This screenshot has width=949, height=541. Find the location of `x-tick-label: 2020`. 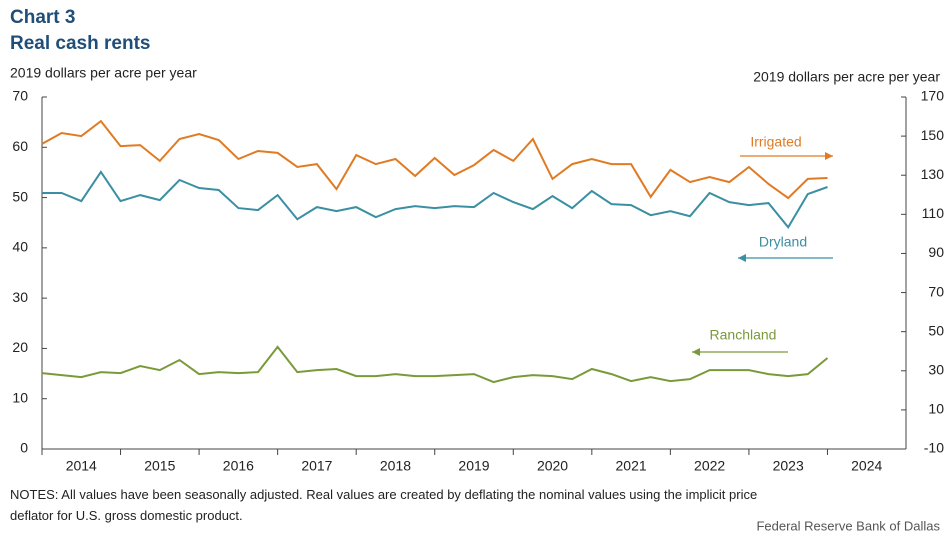

x-tick-label: 2020 is located at coordinates (552, 466).